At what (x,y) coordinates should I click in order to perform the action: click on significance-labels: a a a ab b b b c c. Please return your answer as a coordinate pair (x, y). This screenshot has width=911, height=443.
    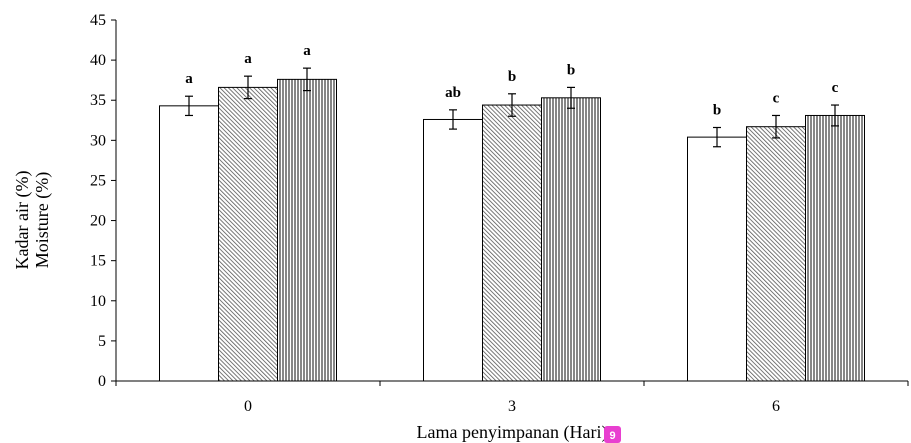
    Looking at the image, I should click on (511, 80).